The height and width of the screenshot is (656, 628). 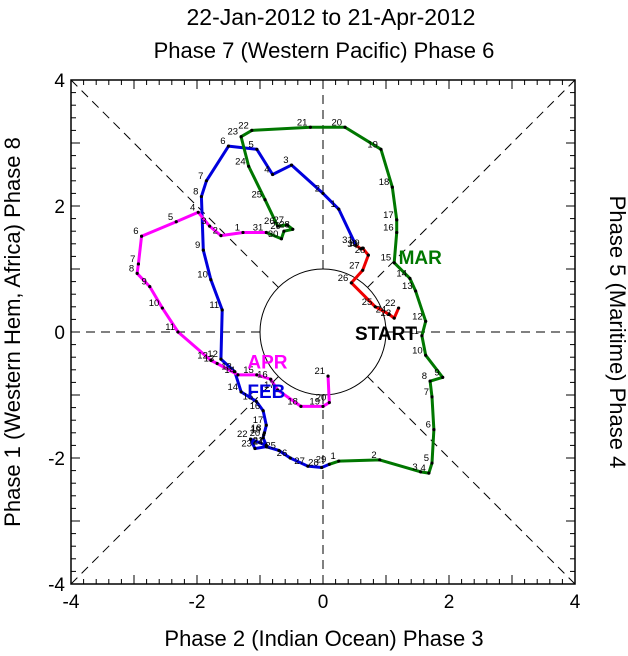 I want to click on day-label: 4, so click(x=266, y=170).